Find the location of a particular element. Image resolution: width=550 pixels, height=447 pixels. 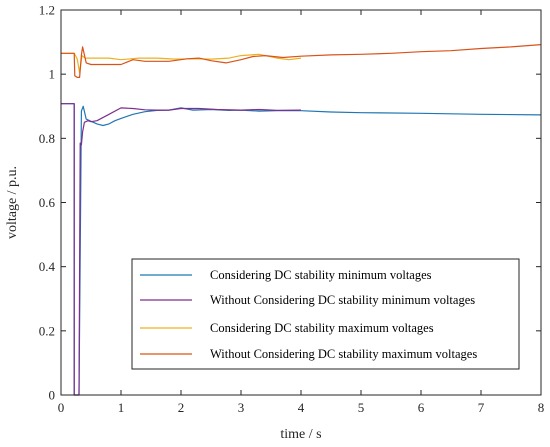

x-tick-label: 4 is located at coordinates (301, 407).